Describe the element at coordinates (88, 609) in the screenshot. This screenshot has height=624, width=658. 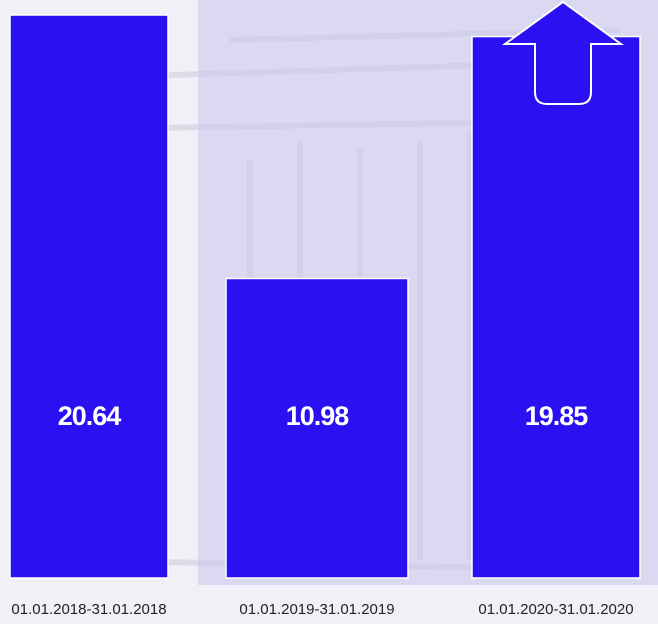
I see `x-tick-label: 01.01.2018-31.01.2018` at that location.